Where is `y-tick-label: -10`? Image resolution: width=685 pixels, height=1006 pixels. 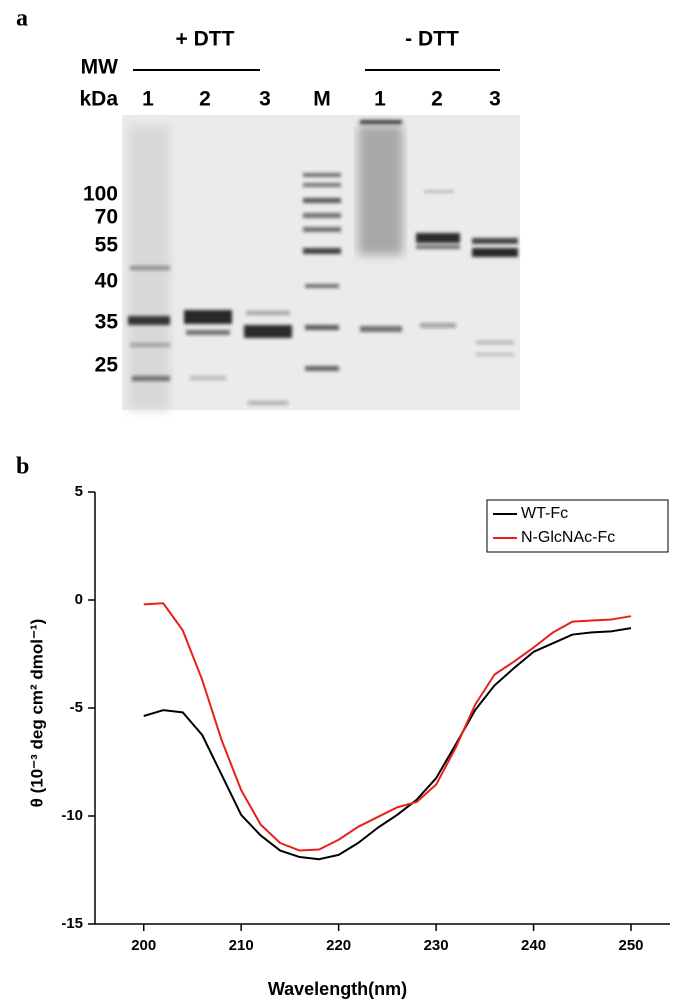 y-tick-label: -10 is located at coordinates (72, 815).